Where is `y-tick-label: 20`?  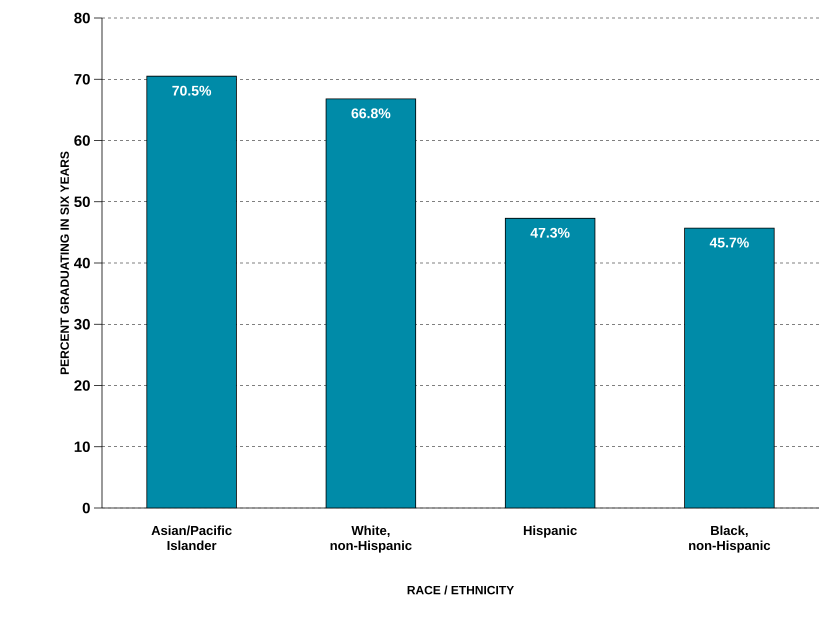 y-tick-label: 20 is located at coordinates (82, 385).